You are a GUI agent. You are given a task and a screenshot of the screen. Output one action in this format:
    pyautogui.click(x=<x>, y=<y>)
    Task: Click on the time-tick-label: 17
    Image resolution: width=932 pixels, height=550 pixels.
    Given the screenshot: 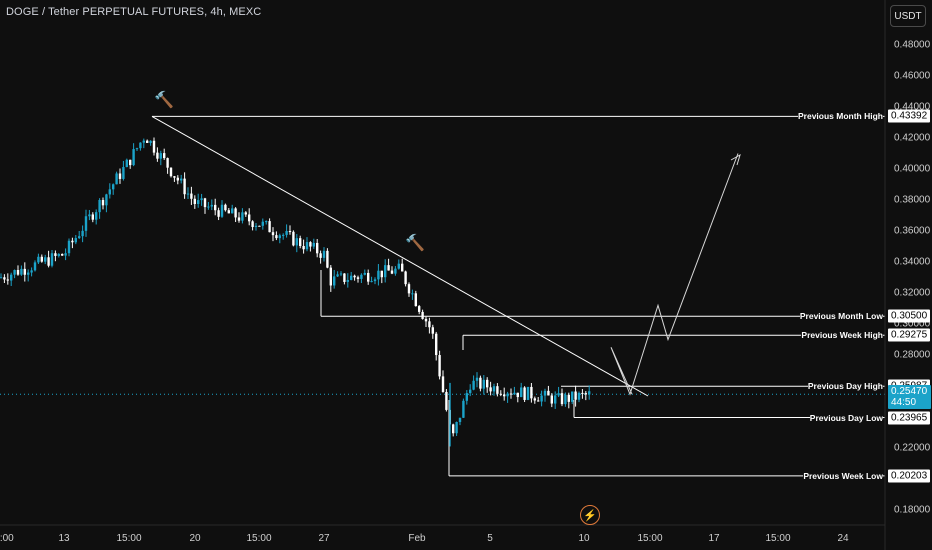 What is the action you would take?
    pyautogui.click(x=714, y=538)
    